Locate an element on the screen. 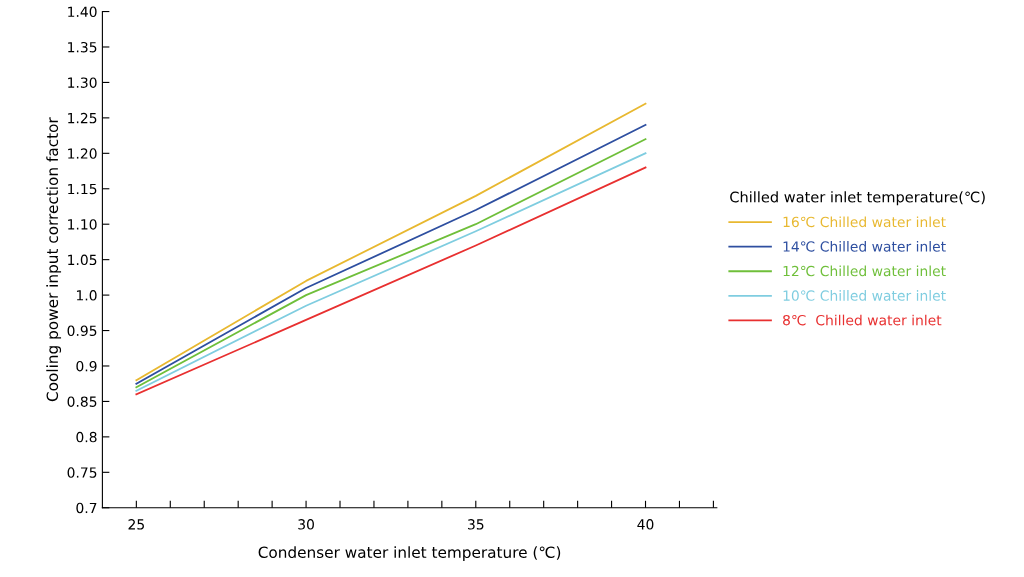  y-tick-label: 1.0 is located at coordinates (86, 295).